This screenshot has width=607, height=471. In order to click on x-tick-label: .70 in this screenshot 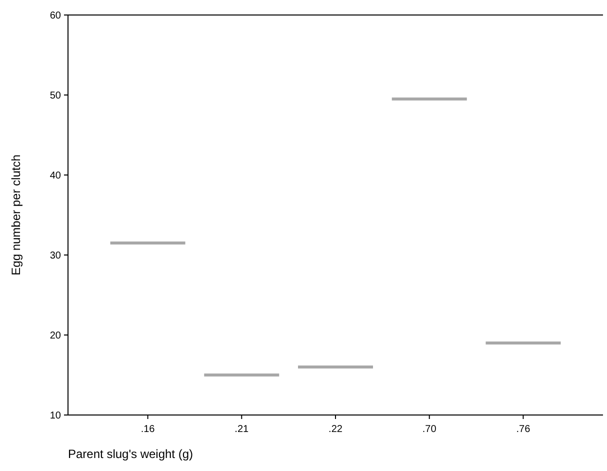, I will do `click(429, 429)`.